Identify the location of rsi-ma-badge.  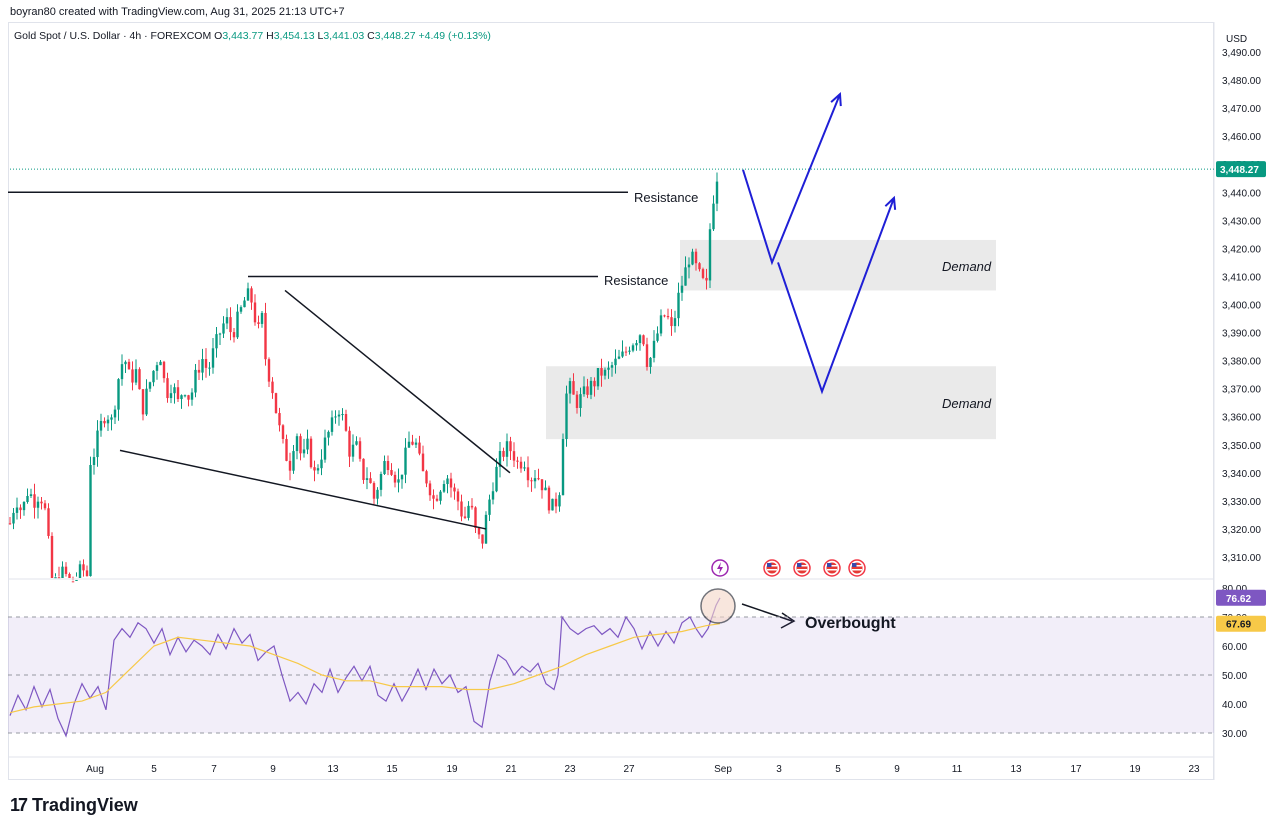
(1241, 623).